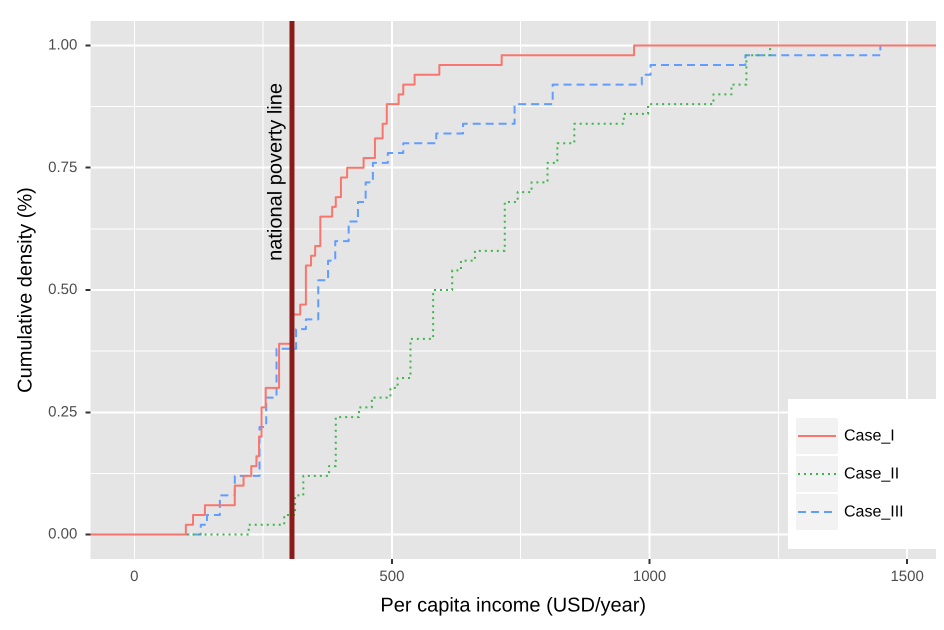  I want to click on x-tick-label: 1500, so click(907, 577).